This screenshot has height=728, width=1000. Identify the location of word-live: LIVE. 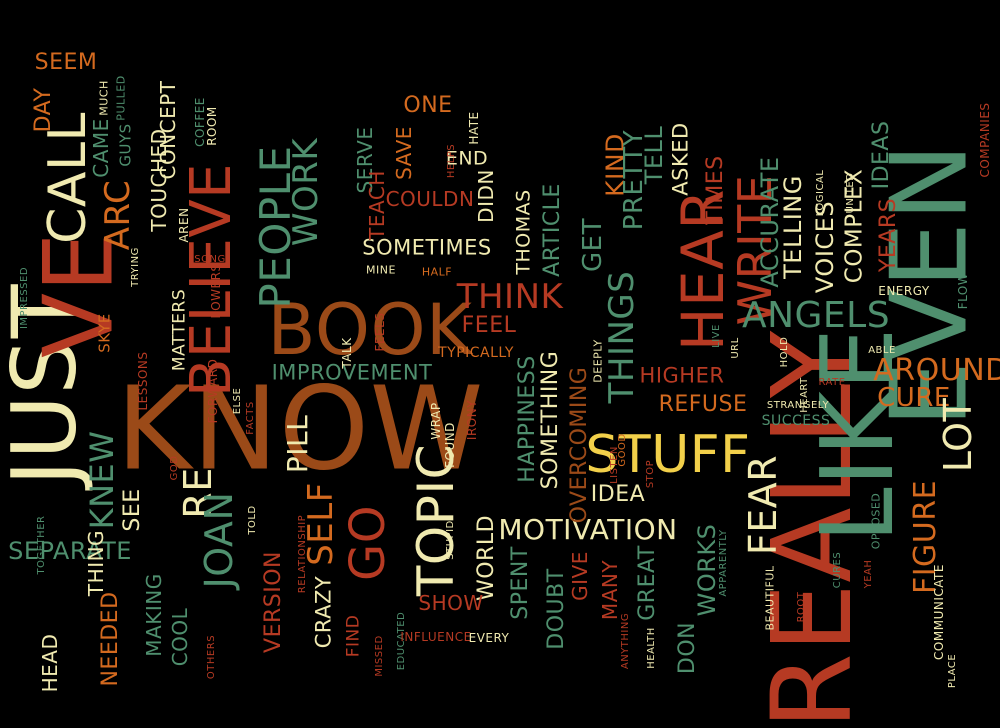
(716, 336).